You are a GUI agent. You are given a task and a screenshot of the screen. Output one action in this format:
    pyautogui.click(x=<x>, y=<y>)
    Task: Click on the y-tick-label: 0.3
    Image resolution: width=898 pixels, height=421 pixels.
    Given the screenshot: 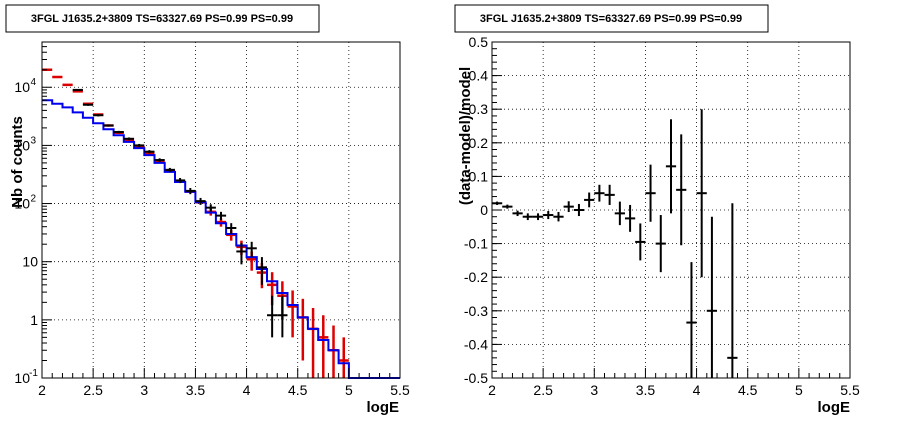 What is the action you would take?
    pyautogui.click(x=479, y=109)
    